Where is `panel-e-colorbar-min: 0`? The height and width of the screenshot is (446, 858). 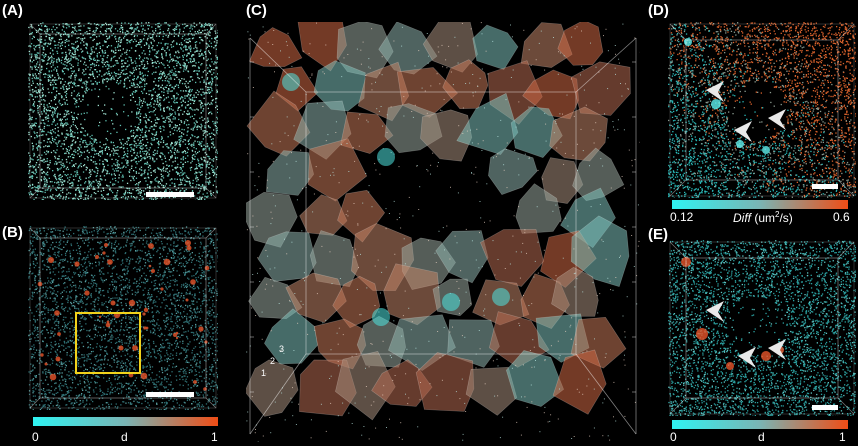
panel-e-colorbar-min: 0 is located at coordinates (673, 437).